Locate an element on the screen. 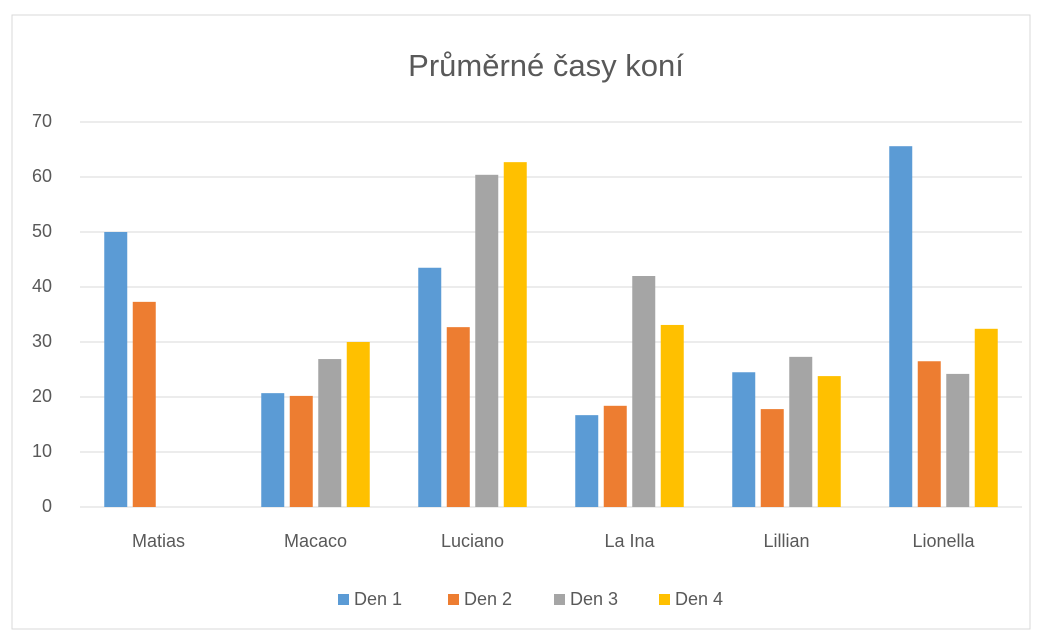 The width and height of the screenshot is (1040, 635). legend-label: Den 2 is located at coordinates (488, 599).